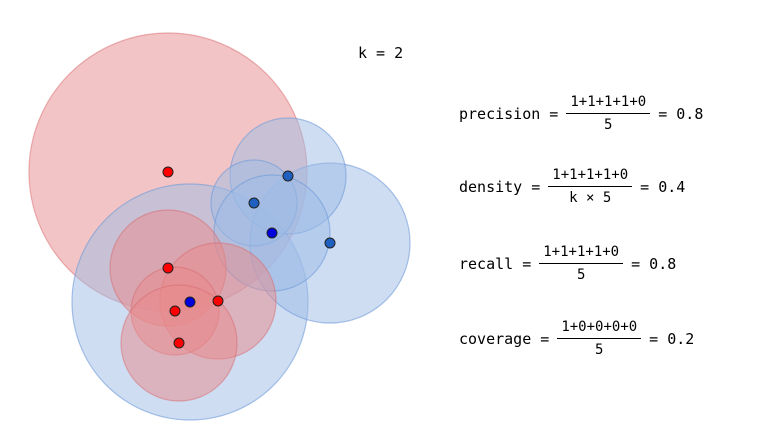 The height and width of the screenshot is (447, 758). Describe the element at coordinates (590, 177) in the screenshot. I see `density-numerator: 1+1+1+1+0` at that location.